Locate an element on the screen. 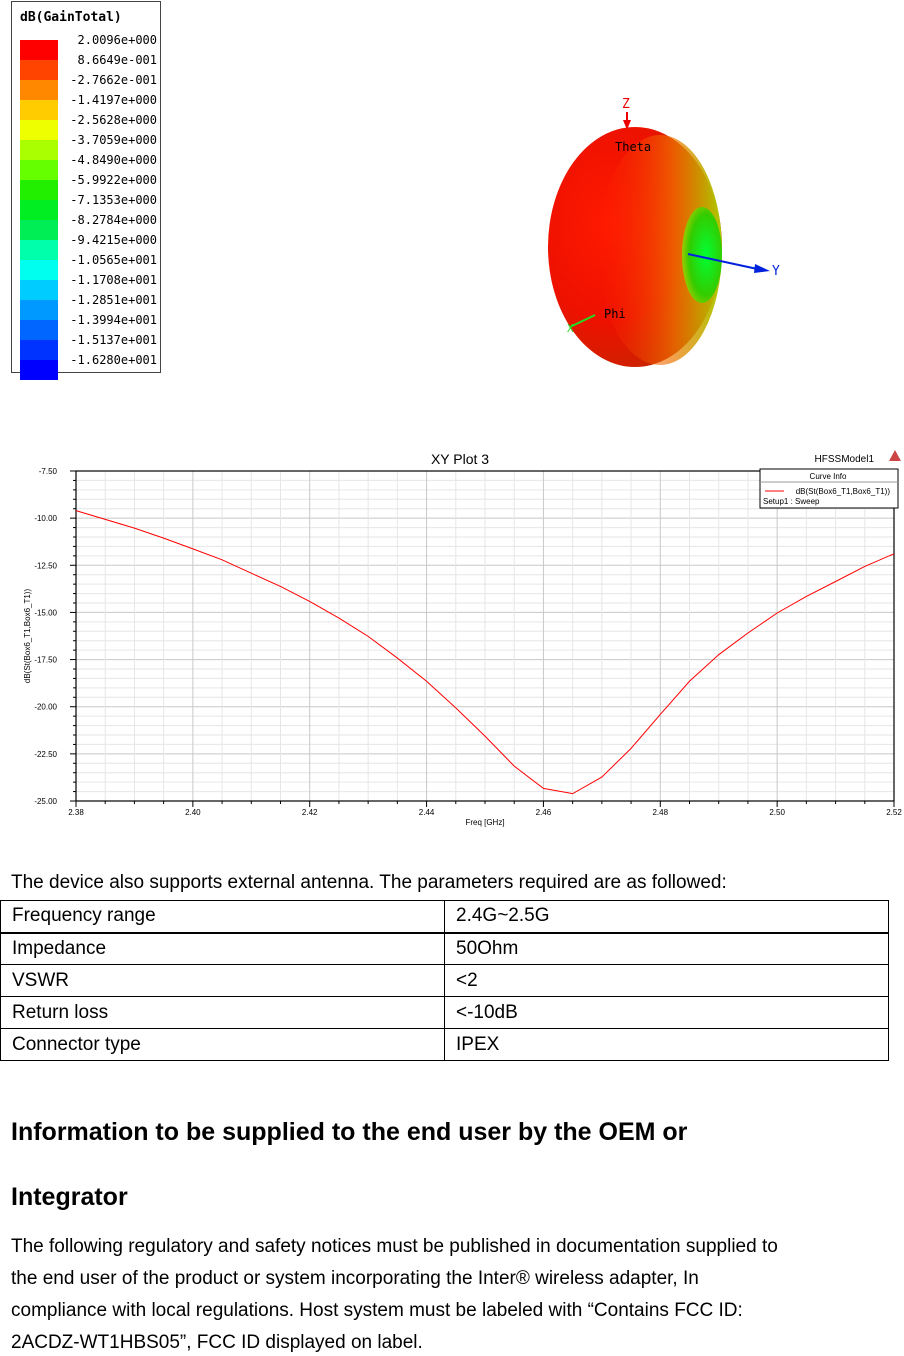 This screenshot has height=1356, width=904. y-tick-label: -10.00 is located at coordinates (45, 518).